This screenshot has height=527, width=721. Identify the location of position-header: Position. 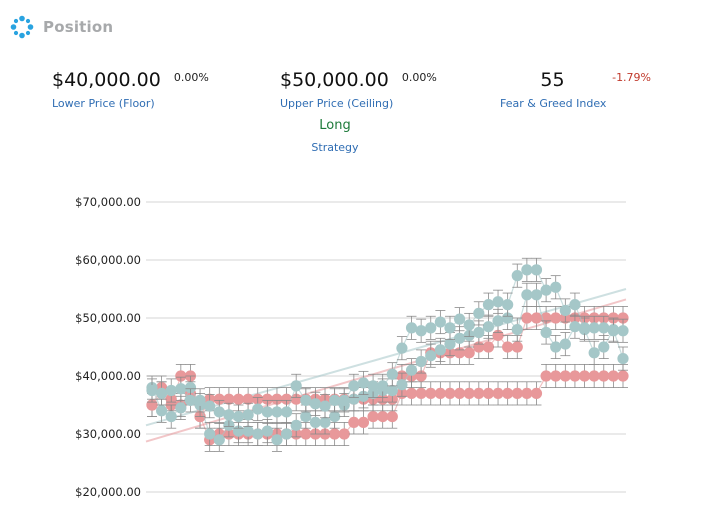
(61, 27).